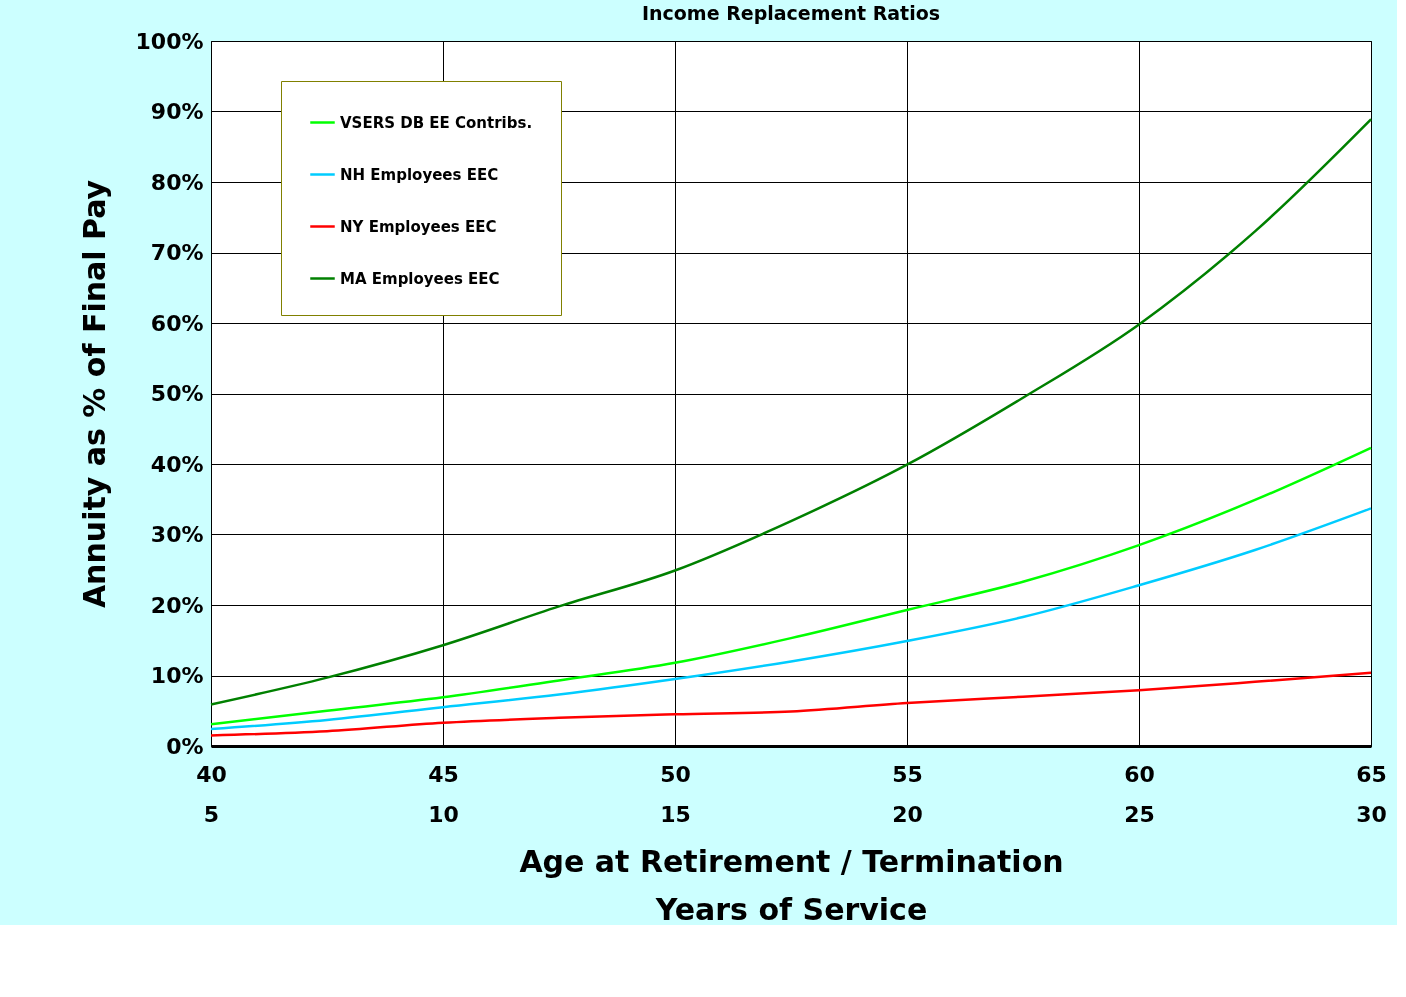 This screenshot has height=997, width=1406. What do you see at coordinates (211, 774) in the screenshot?
I see `x-tick-label: 40` at bounding box center [211, 774].